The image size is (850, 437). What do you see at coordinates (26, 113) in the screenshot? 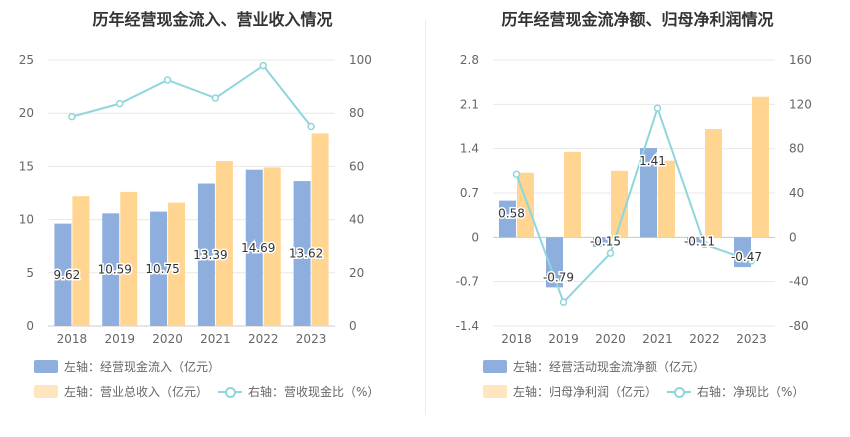
I see `left-axis-tick-label: 20` at bounding box center [26, 113].